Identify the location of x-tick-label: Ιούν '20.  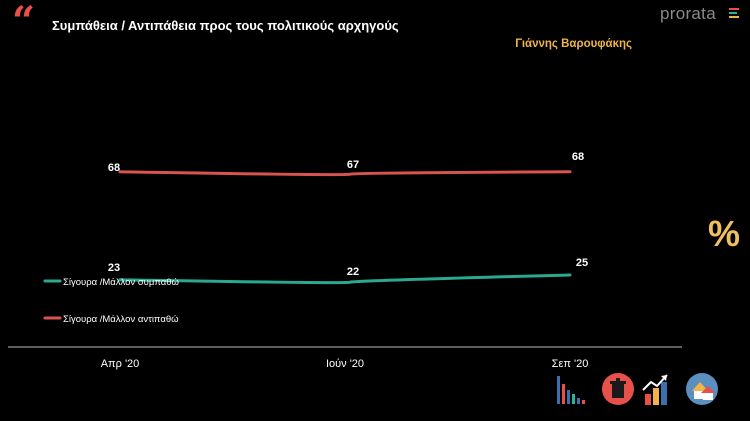
(345, 364).